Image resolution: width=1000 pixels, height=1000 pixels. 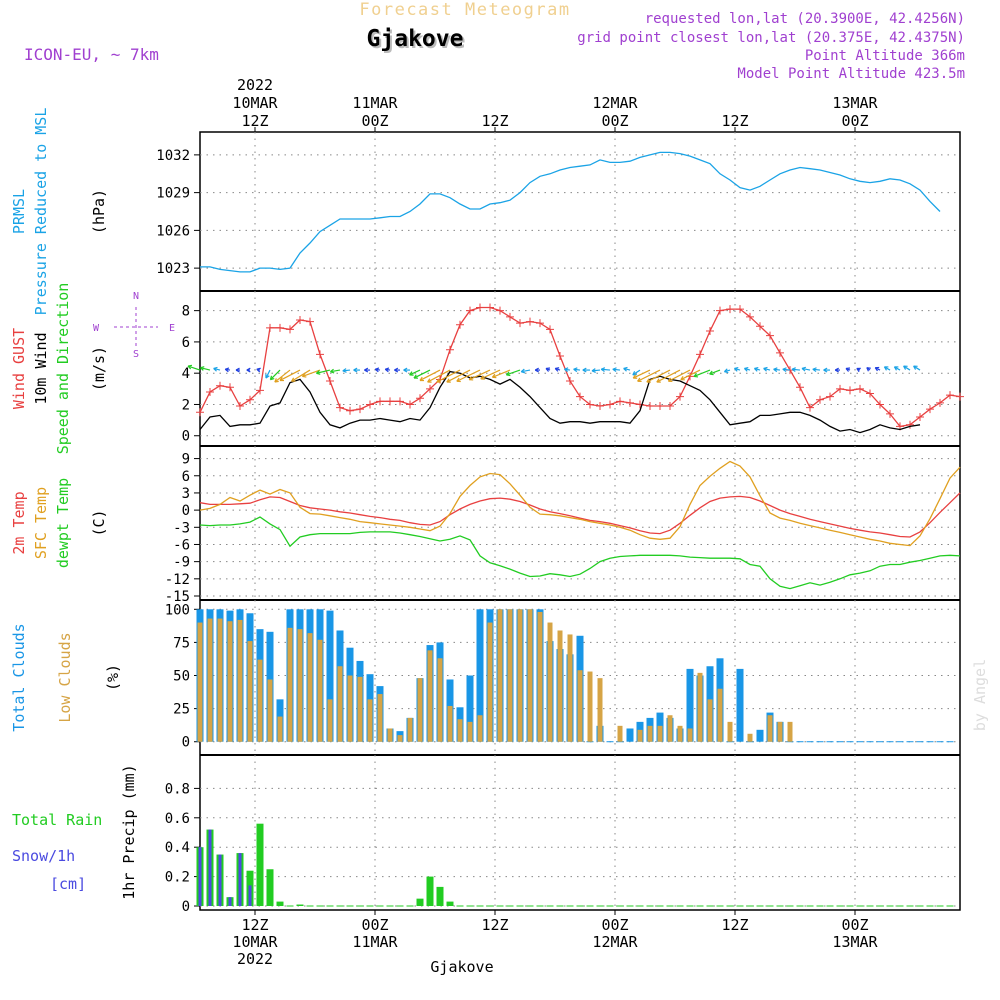 What do you see at coordinates (255, 103) in the screenshot?
I see `top-time-label: 10MAR` at bounding box center [255, 103].